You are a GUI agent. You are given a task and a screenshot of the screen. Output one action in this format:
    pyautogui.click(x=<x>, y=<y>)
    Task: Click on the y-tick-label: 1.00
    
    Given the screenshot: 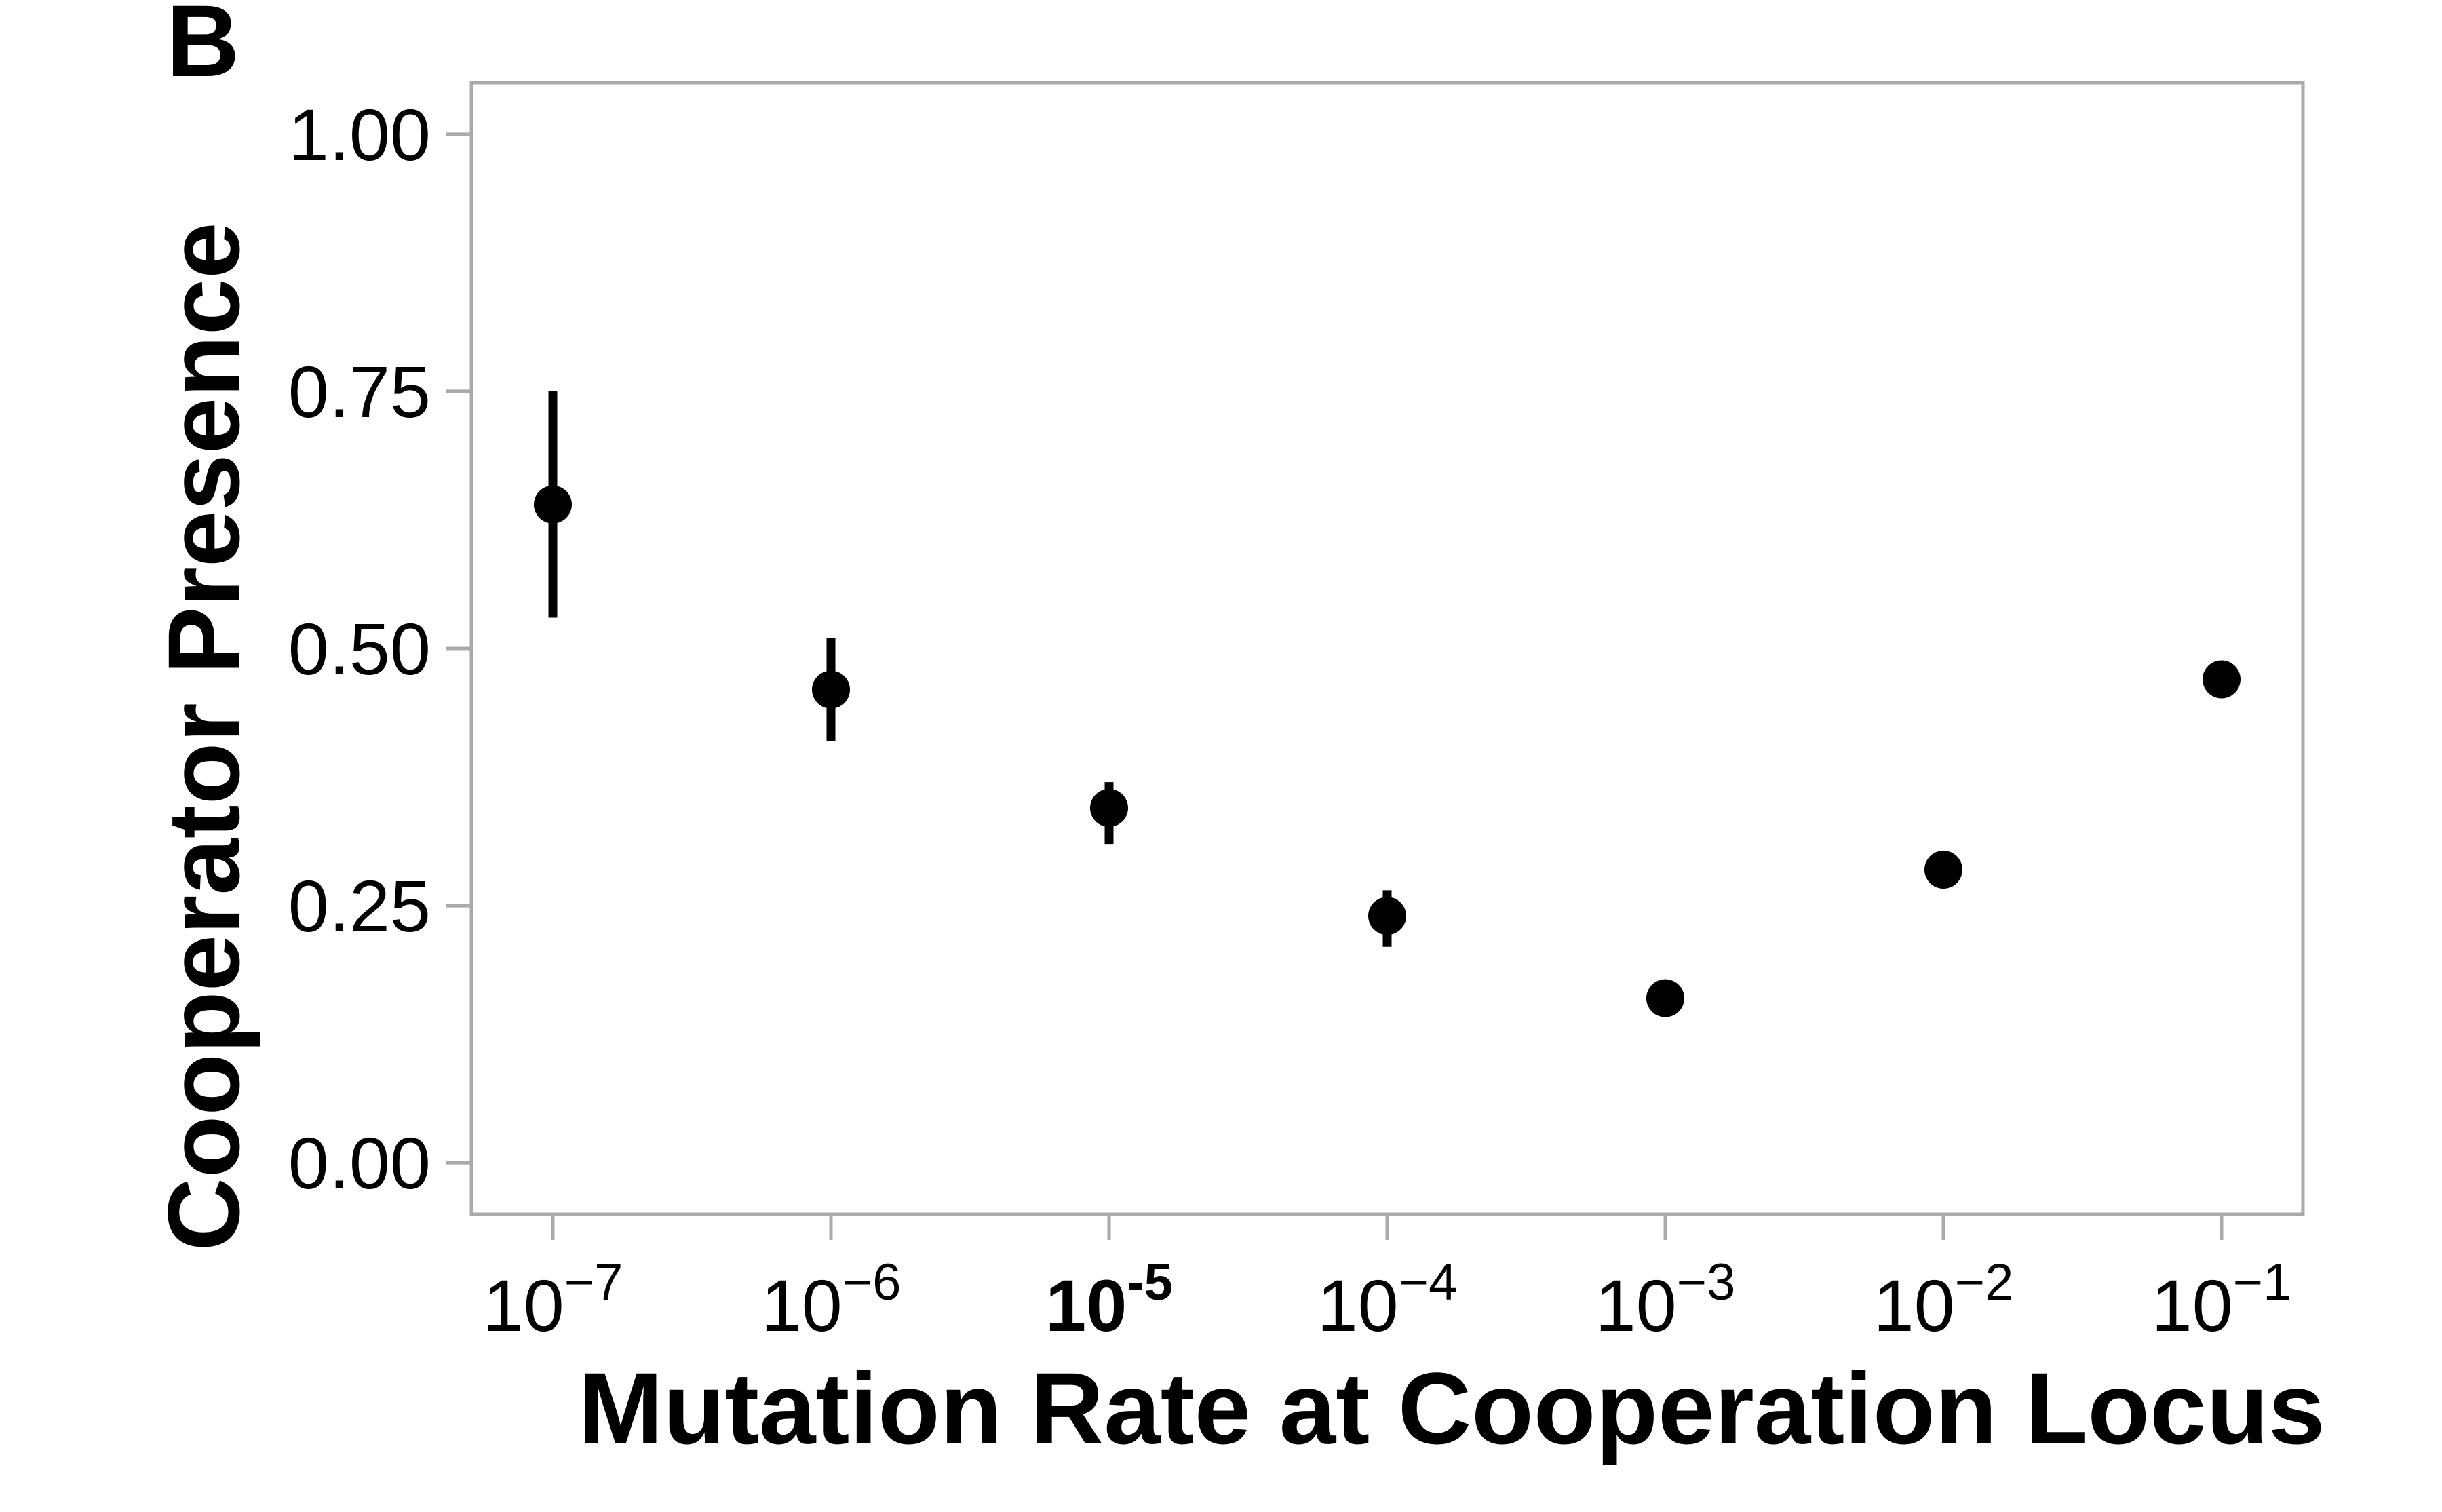 What is the action you would take?
    pyautogui.click(x=359, y=135)
    